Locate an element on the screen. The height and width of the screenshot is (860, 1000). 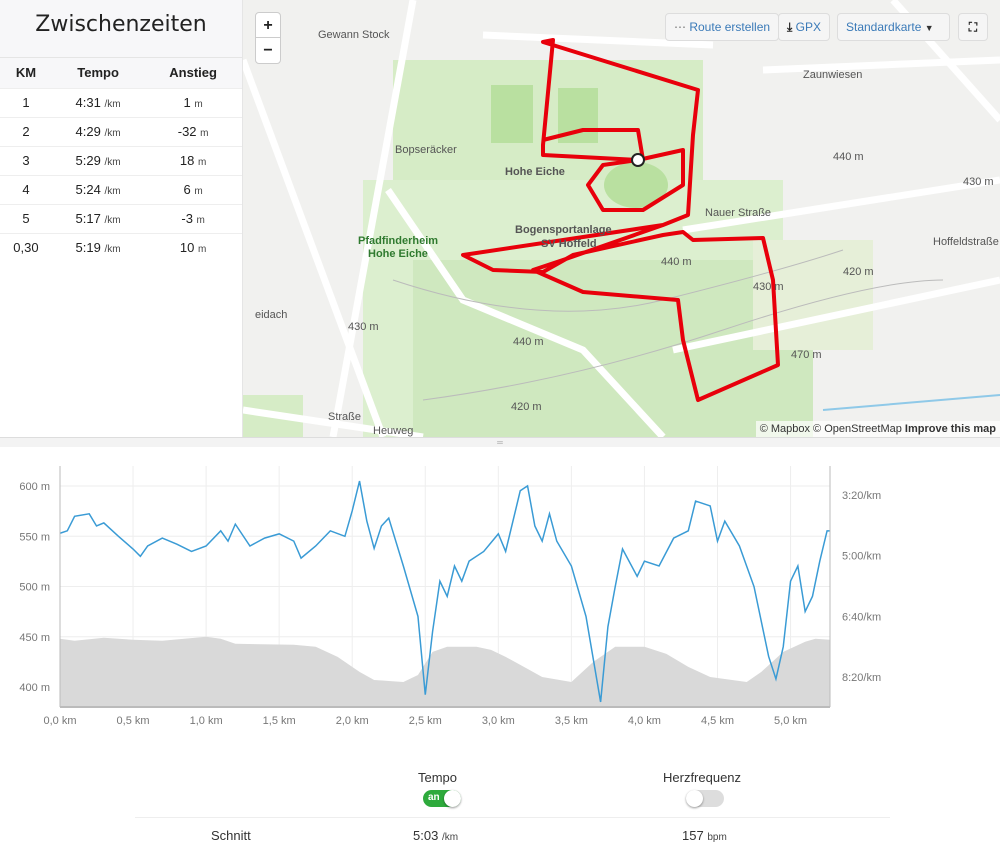
x-tick: 0,5 km is located at coordinates (133, 721).